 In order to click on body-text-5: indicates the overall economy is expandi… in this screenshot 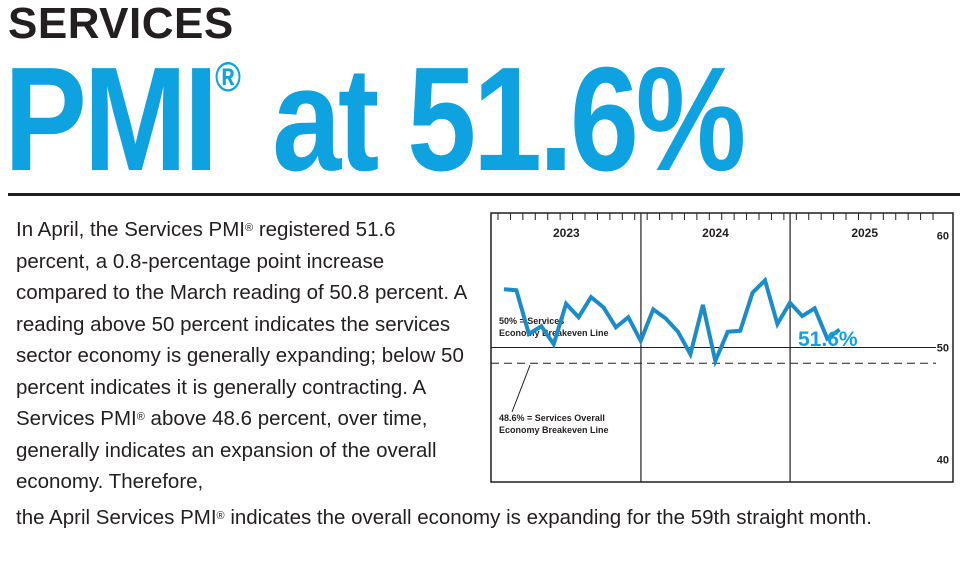, I will do `click(548, 517)`.